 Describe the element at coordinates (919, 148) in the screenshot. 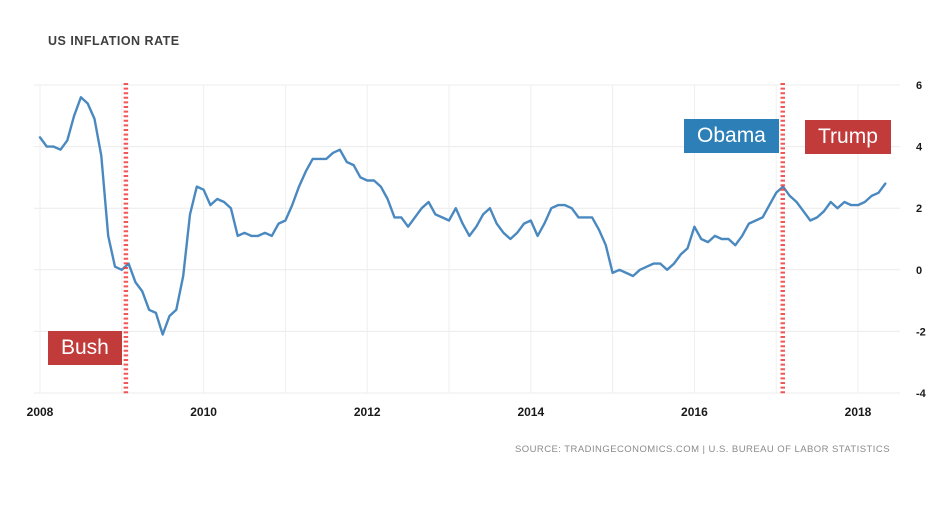

I see `y-tick-label: 4` at that location.